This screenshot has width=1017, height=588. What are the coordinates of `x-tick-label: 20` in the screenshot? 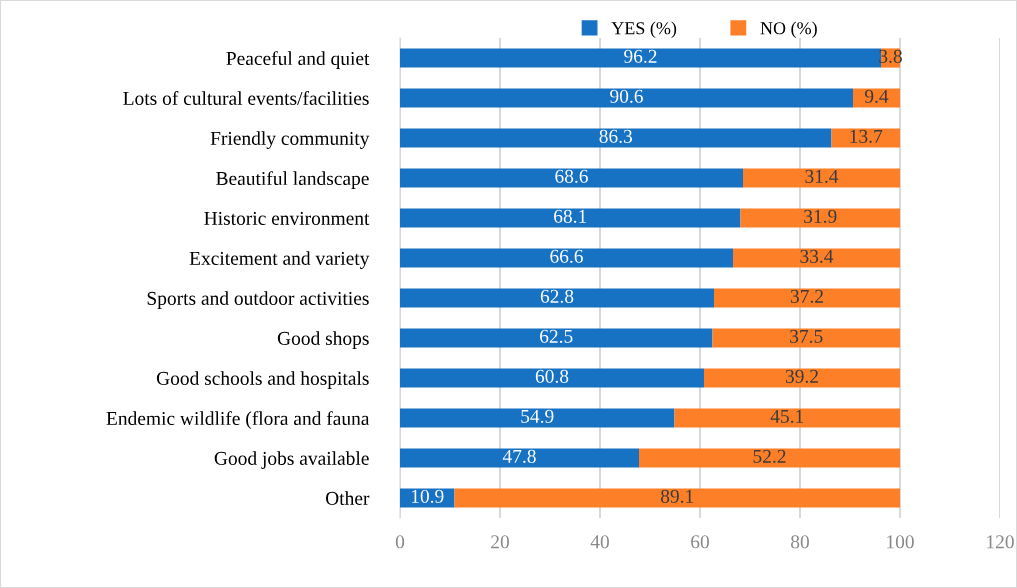 It's located at (500, 542).